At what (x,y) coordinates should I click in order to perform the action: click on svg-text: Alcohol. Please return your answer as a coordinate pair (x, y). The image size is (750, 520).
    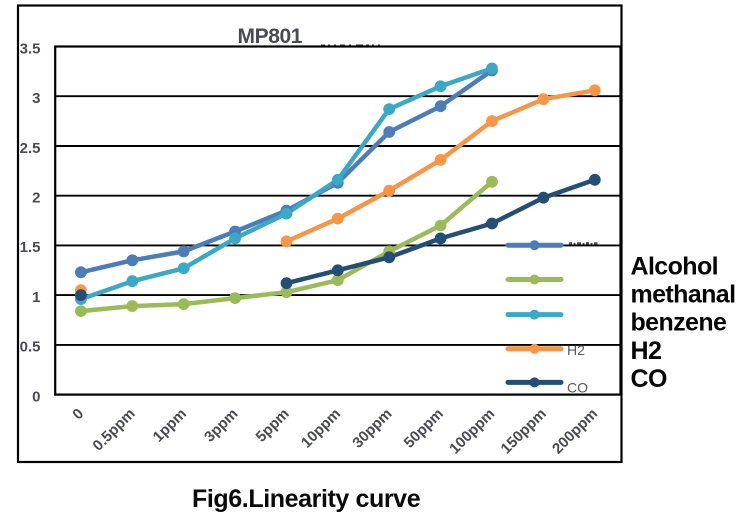
    Looking at the image, I should click on (674, 267).